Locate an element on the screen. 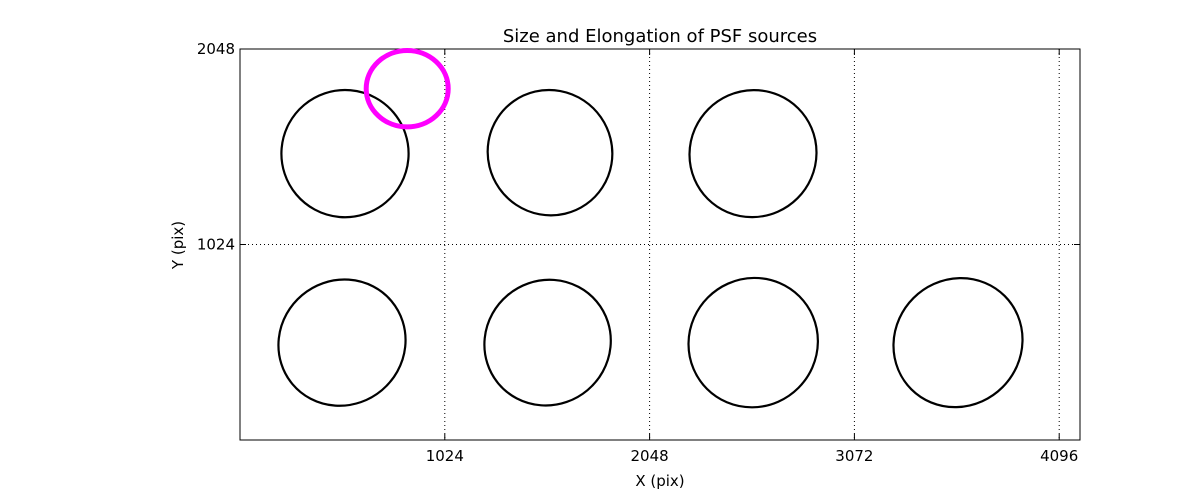 This screenshot has height=490, width=1200. y-axis-label: Y (pix) is located at coordinates (178, 245).